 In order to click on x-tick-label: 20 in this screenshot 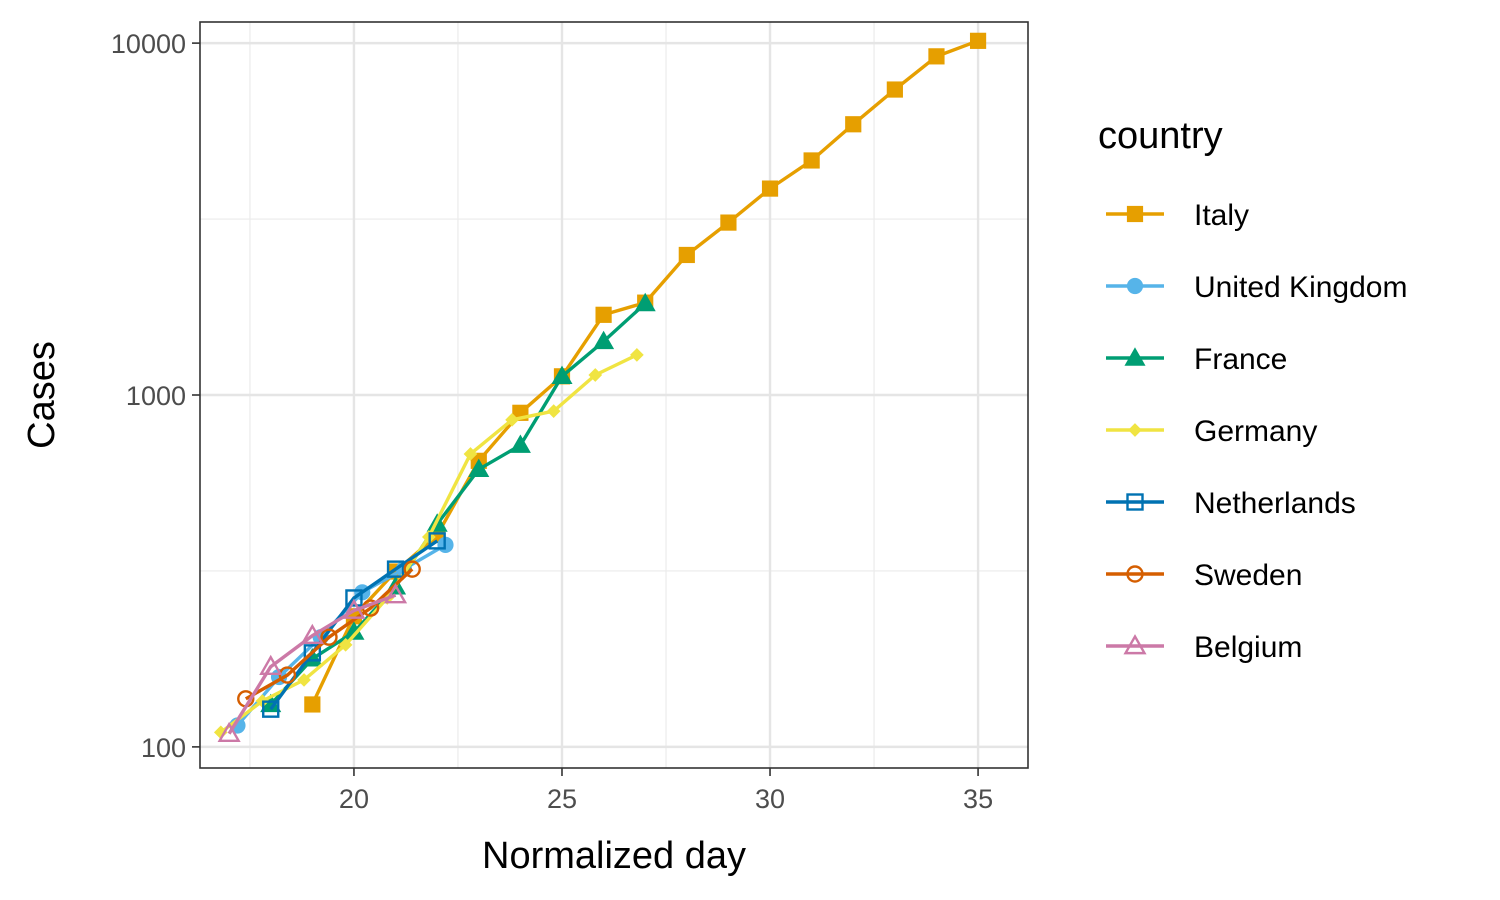, I will do `click(354, 799)`.